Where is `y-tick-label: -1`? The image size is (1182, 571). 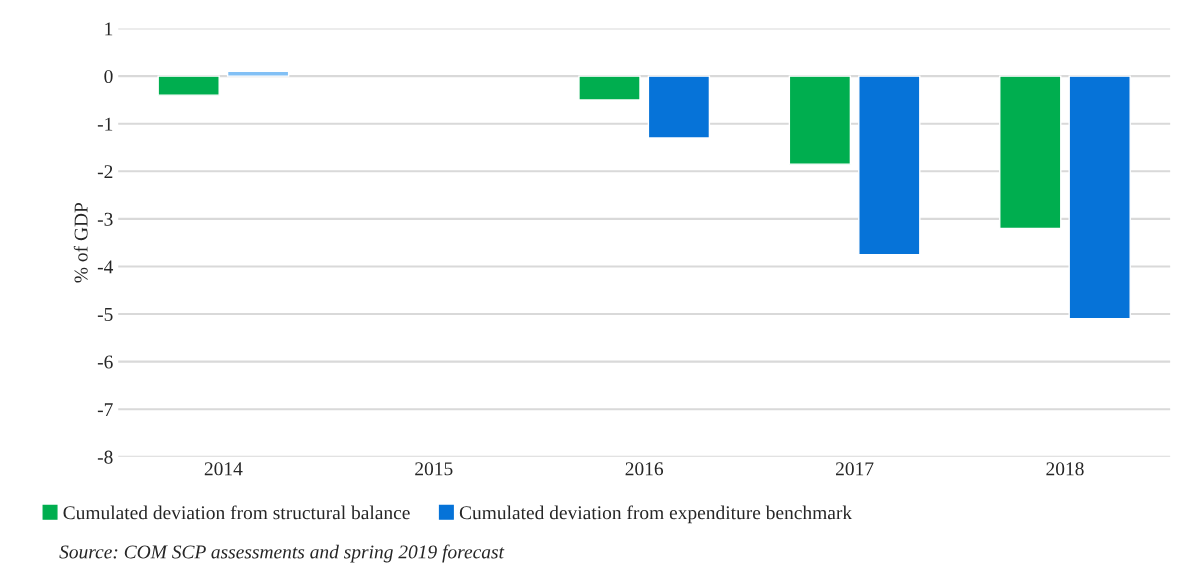 y-tick-label: -1 is located at coordinates (105, 124).